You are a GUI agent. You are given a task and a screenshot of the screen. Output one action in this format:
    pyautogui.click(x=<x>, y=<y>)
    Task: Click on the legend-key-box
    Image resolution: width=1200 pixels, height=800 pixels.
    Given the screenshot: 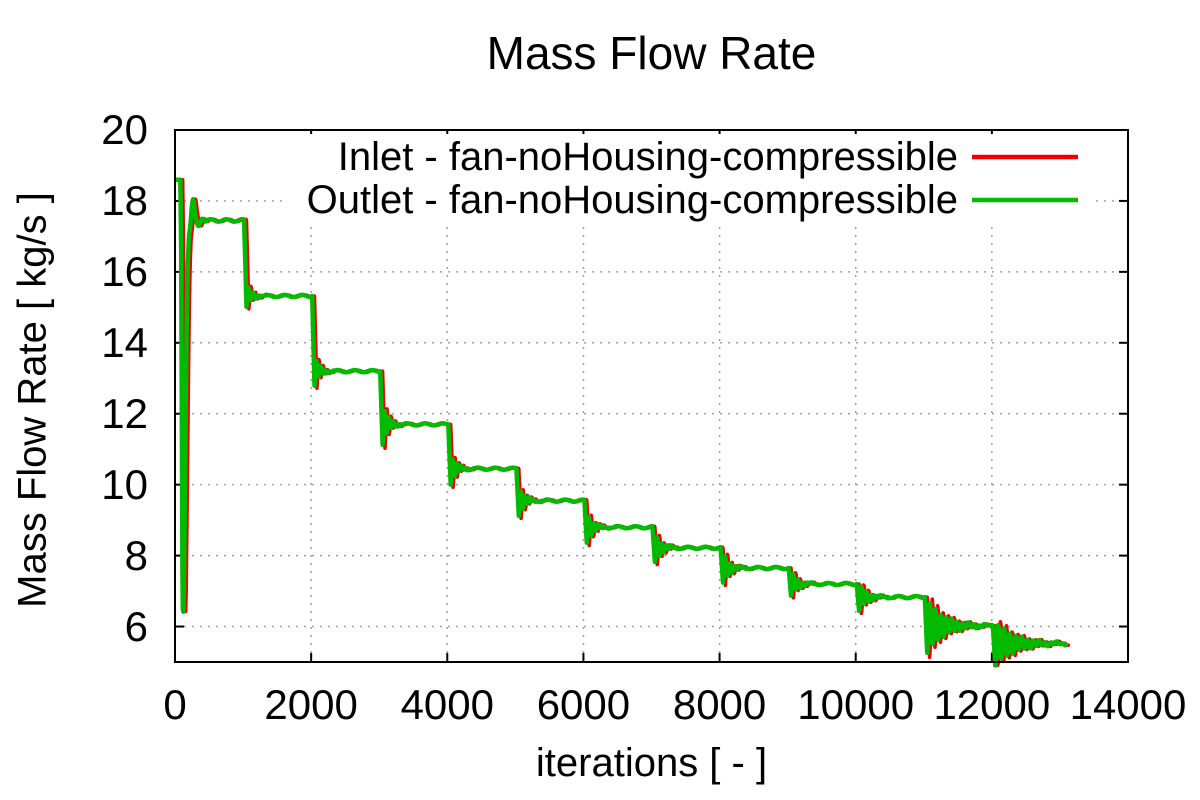 What is the action you would take?
    pyautogui.click(x=689, y=178)
    